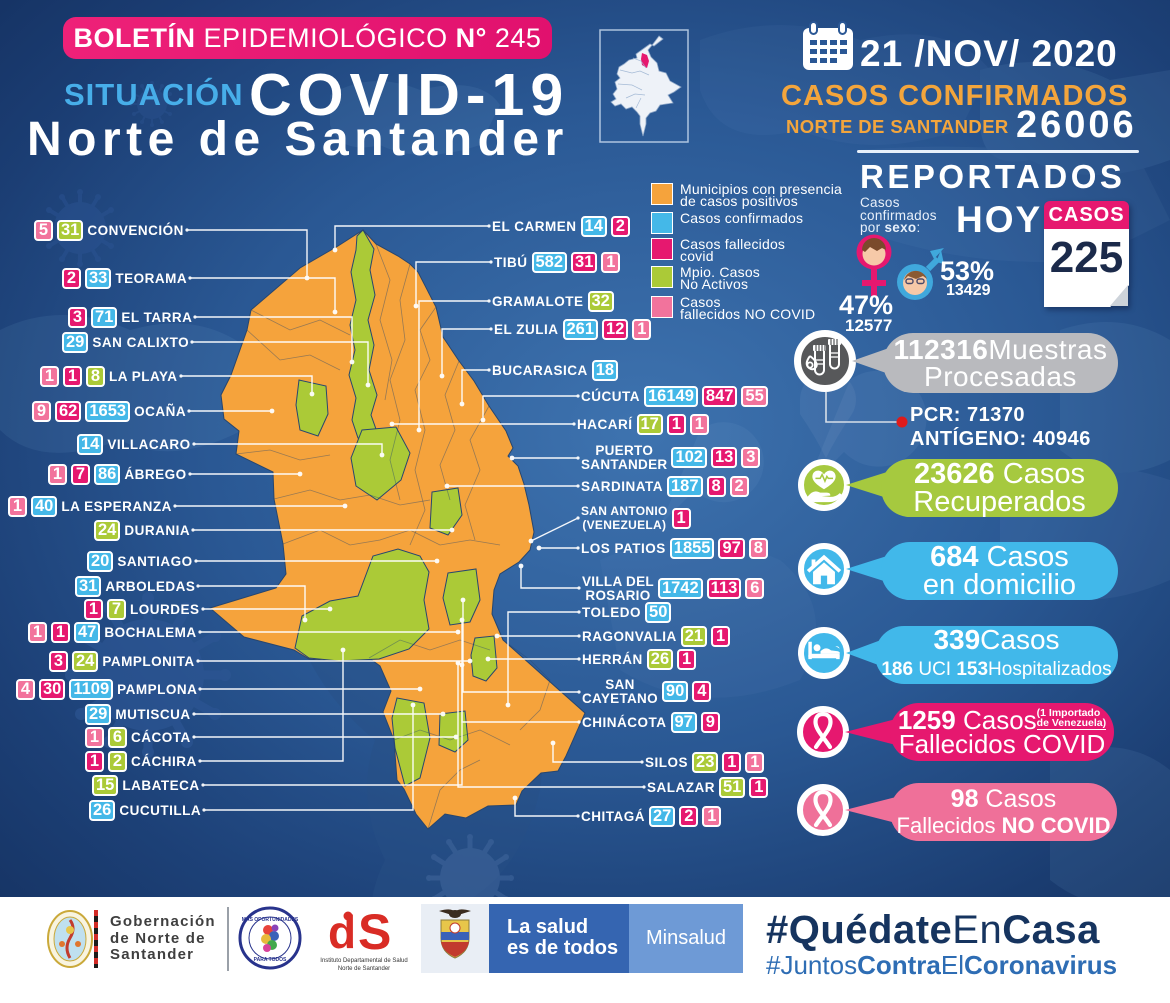  Describe the element at coordinates (363, 961) in the screenshot. I see `svg-text:Instituto Departamental de Sal: Instituto Departamental de Salud` at that location.